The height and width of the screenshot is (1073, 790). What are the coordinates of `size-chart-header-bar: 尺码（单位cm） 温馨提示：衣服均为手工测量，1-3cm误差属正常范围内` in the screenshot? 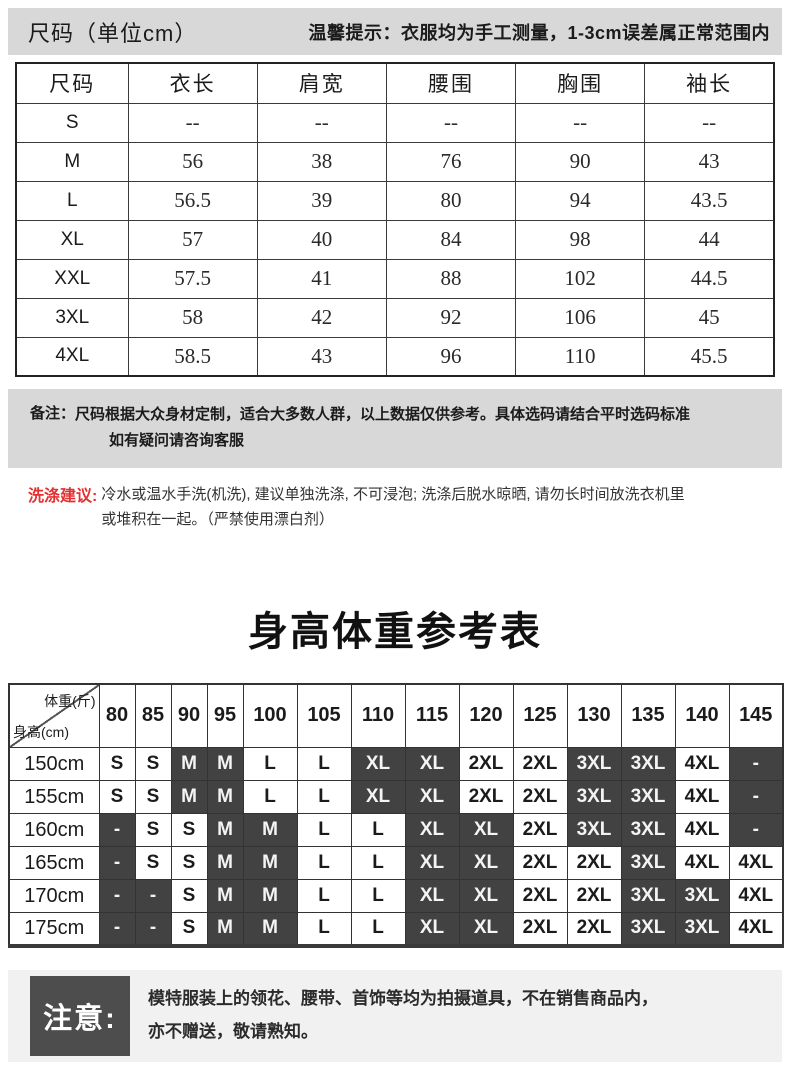 It's located at (395, 31).